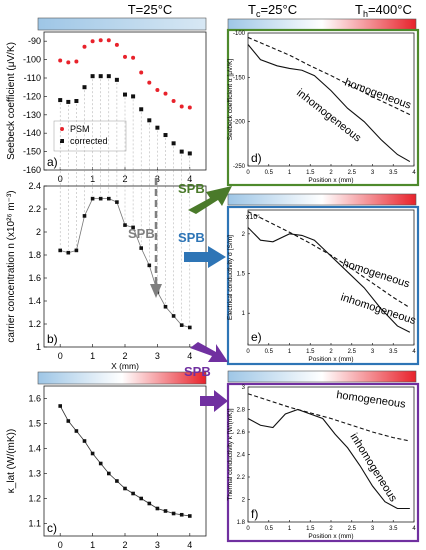  I want to click on y-axis-label-d: Seebeck coefficient α [μV/K], so click(230, 100).